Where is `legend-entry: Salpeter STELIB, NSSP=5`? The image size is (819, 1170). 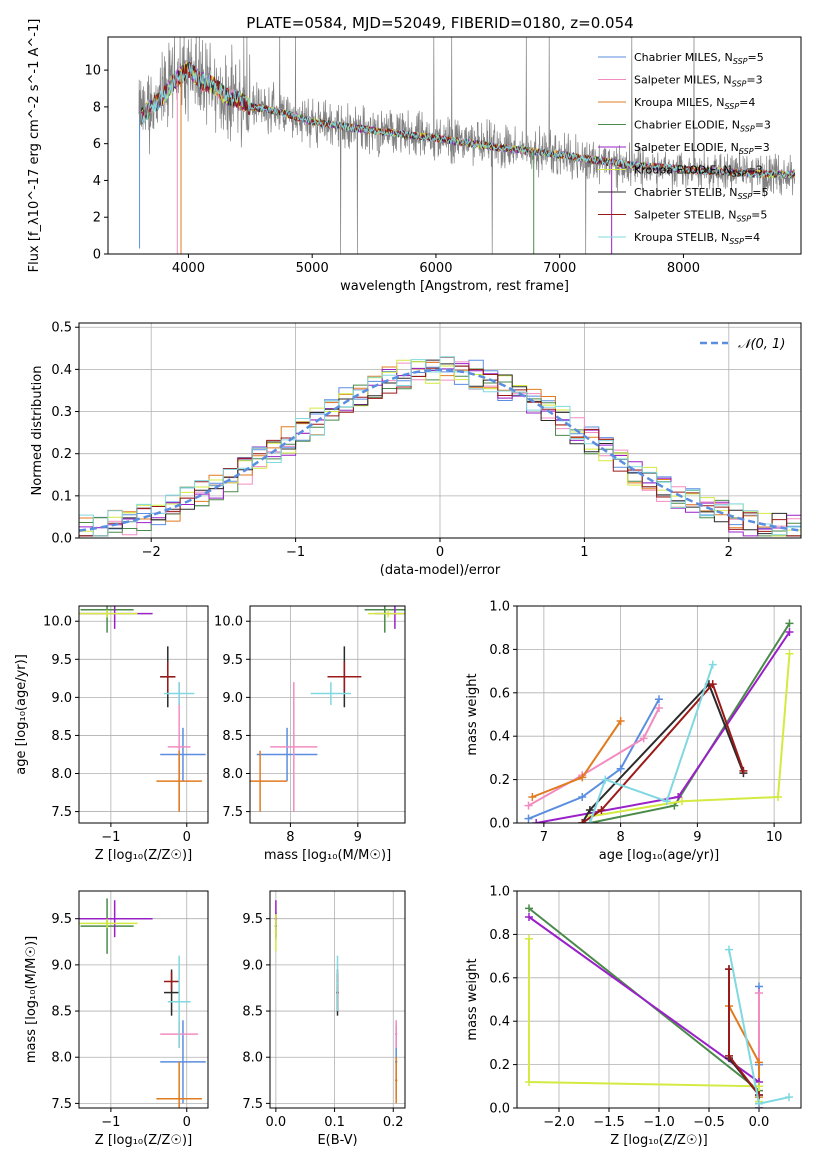 legend-entry: Salpeter STELIB, NSSP=5 is located at coordinates (700, 216).